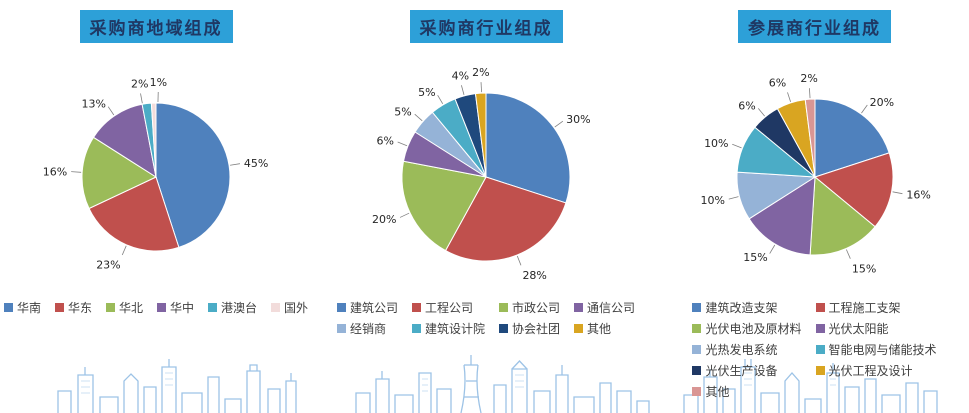 The image size is (969, 413). I want to click on chart-title-buyer-industry: 采购商行业组成, so click(486, 26).